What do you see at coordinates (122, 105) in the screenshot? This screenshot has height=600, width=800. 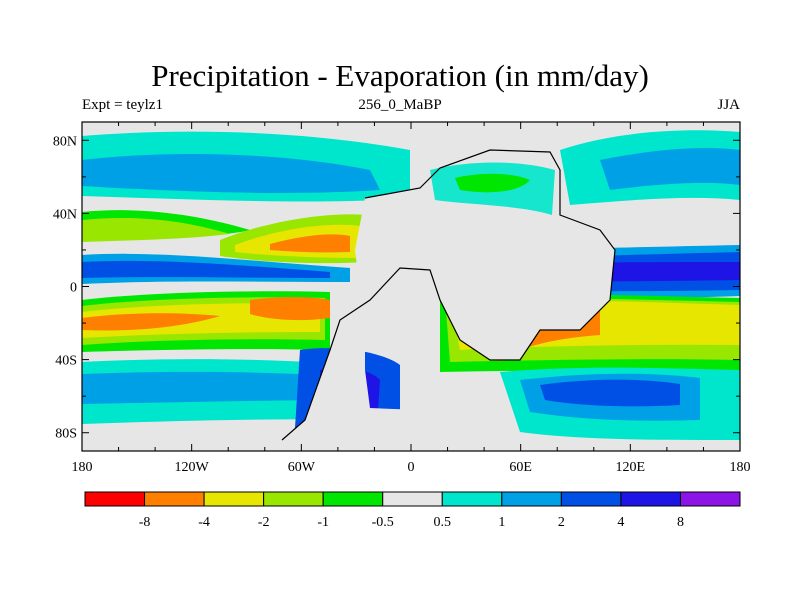 I see `experiment-label: Expt = teylz1` at bounding box center [122, 105].